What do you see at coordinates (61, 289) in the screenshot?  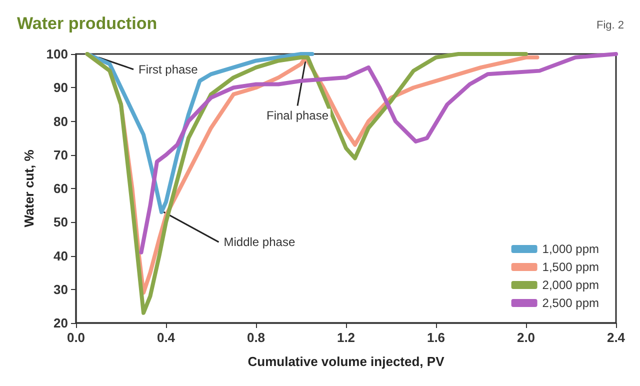 I see `y-tick-label: 30` at bounding box center [61, 289].